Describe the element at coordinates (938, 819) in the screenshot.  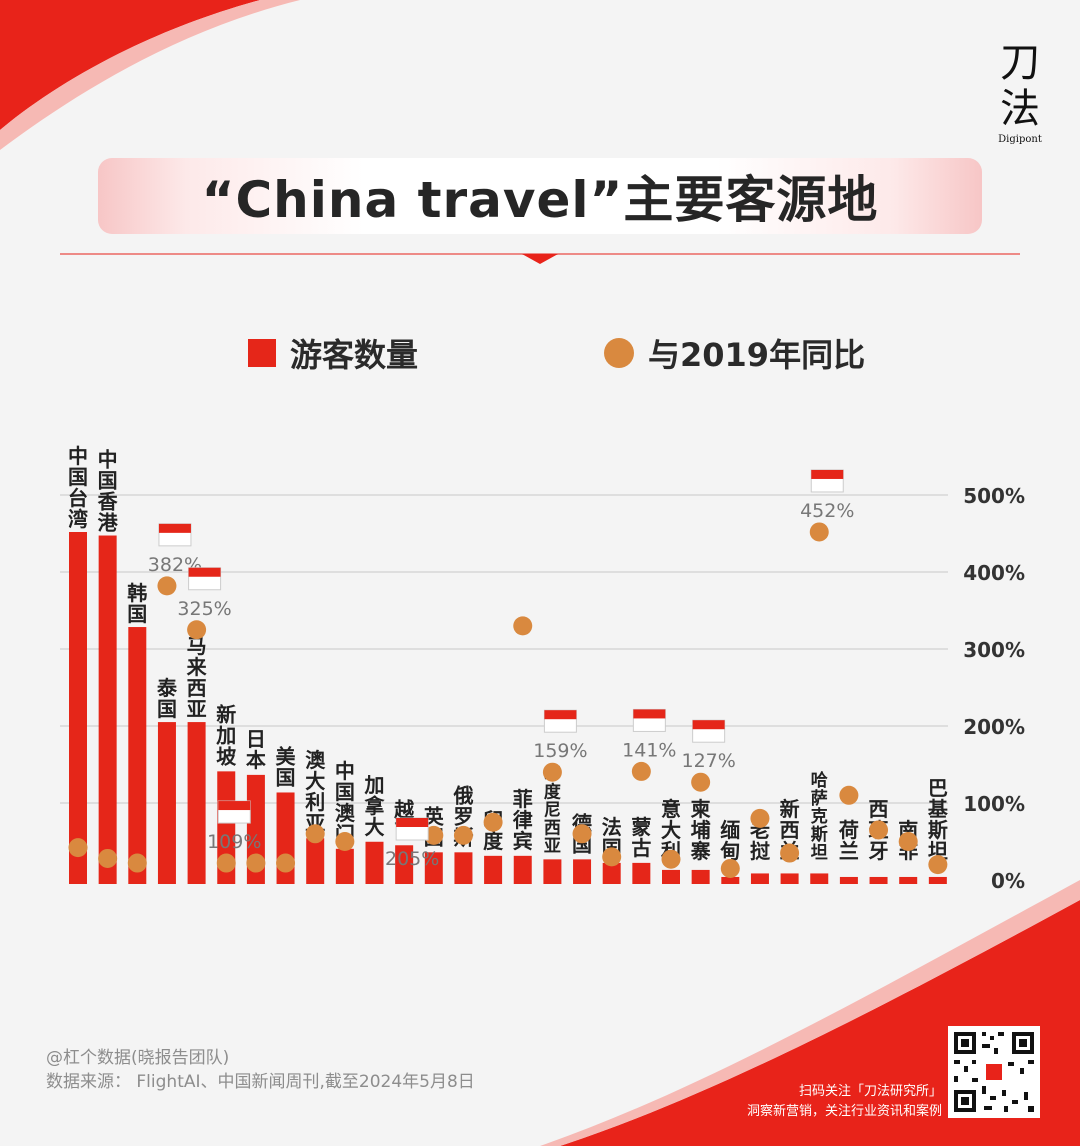
I see `category-label: 巴基斯坦` at that location.